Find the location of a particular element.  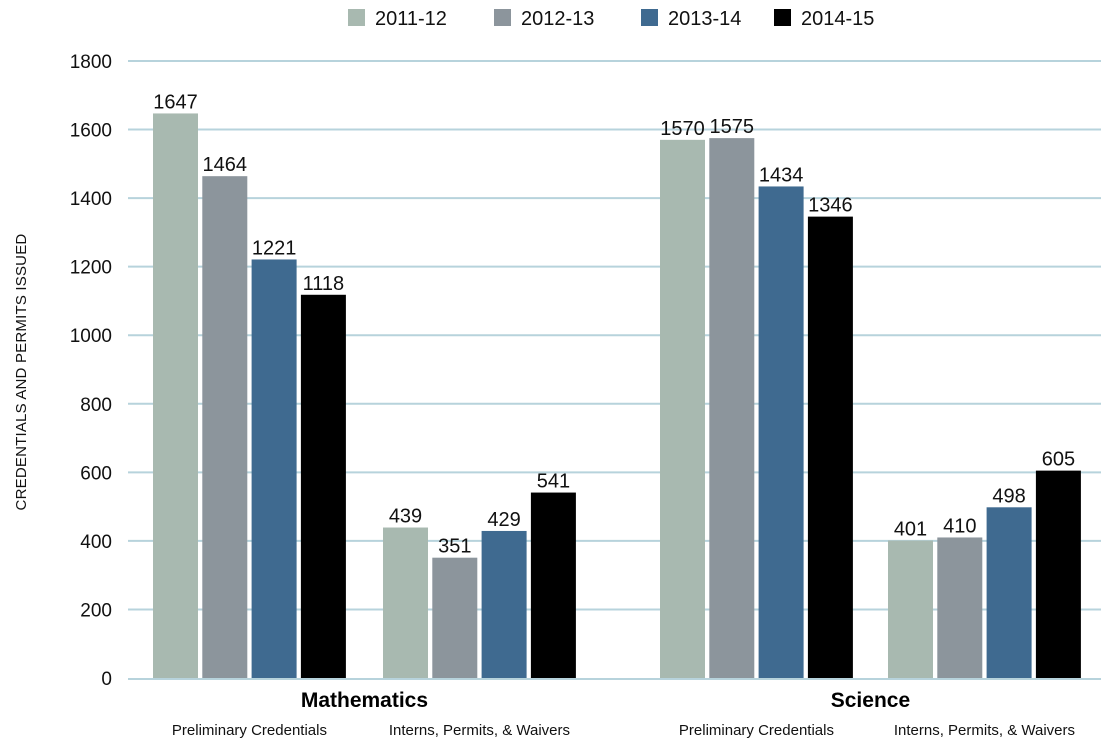

data-label: 1575 is located at coordinates (732, 127).